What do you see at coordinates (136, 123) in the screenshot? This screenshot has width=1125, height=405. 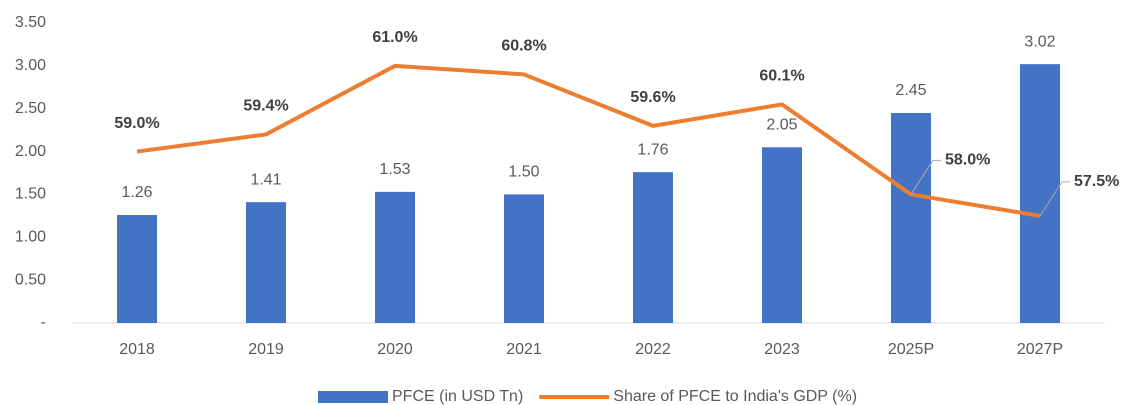 I see `line-value-label: 59.0%` at bounding box center [136, 123].